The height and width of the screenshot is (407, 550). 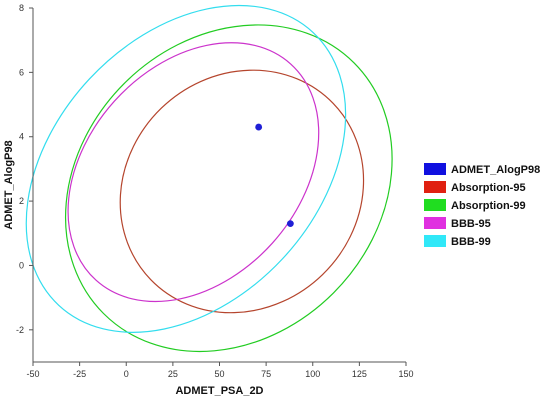 What do you see at coordinates (312, 374) in the screenshot?
I see `x-tick-label: 100` at bounding box center [312, 374].